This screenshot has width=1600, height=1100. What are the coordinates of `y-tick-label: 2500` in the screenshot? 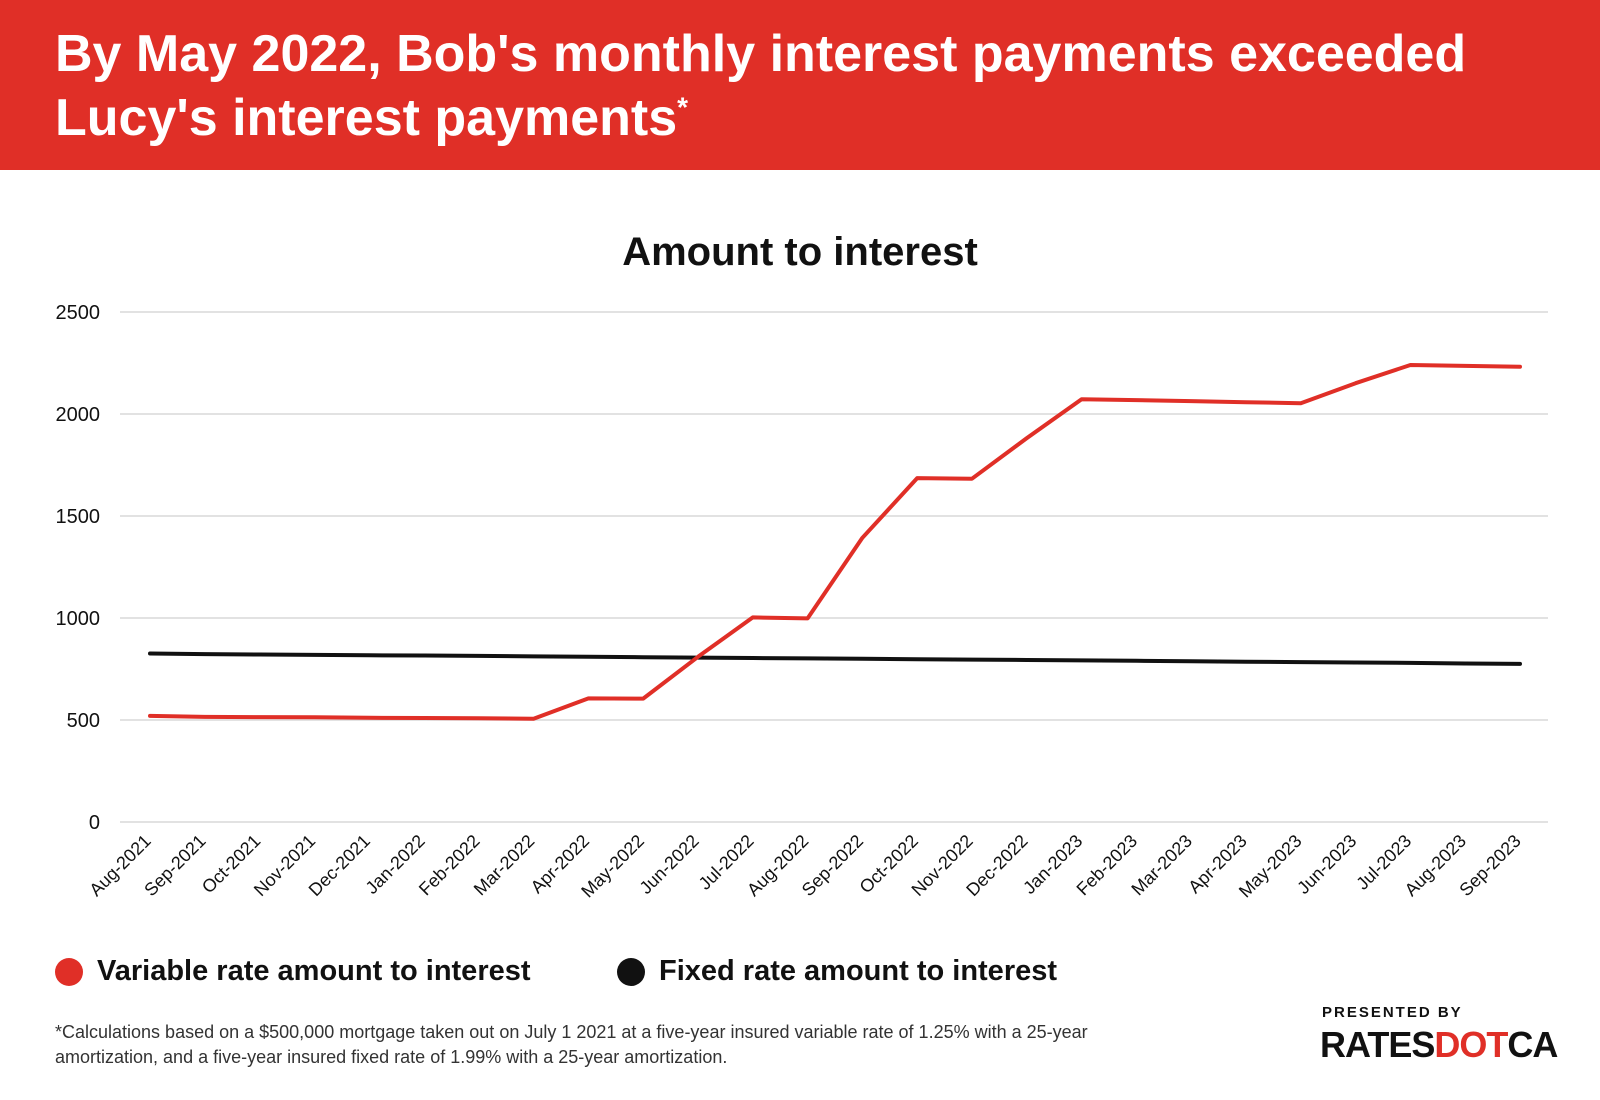 It's located at (78, 313).